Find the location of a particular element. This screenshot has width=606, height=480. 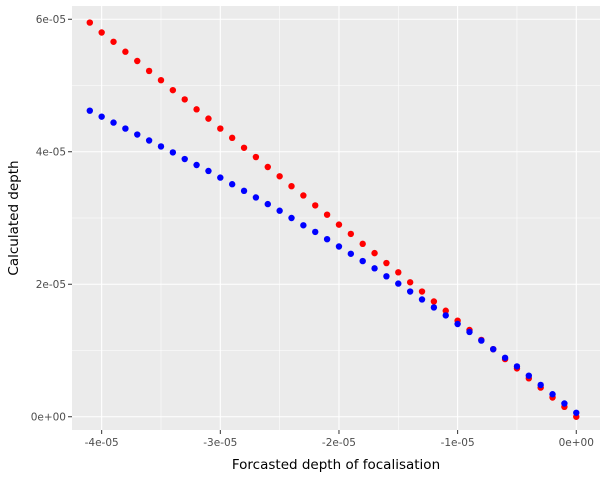

x-axis: -4e-05 -3e-05 -2e-05 -1e-05 0e+00 is located at coordinates (339, 439).